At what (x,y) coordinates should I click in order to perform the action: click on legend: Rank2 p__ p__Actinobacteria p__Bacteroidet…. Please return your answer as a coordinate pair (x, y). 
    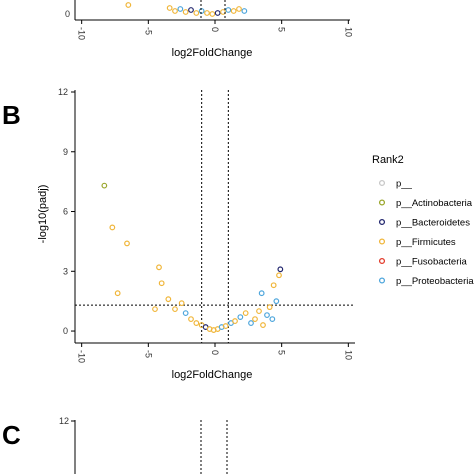
    Looking at the image, I should click on (423, 220).